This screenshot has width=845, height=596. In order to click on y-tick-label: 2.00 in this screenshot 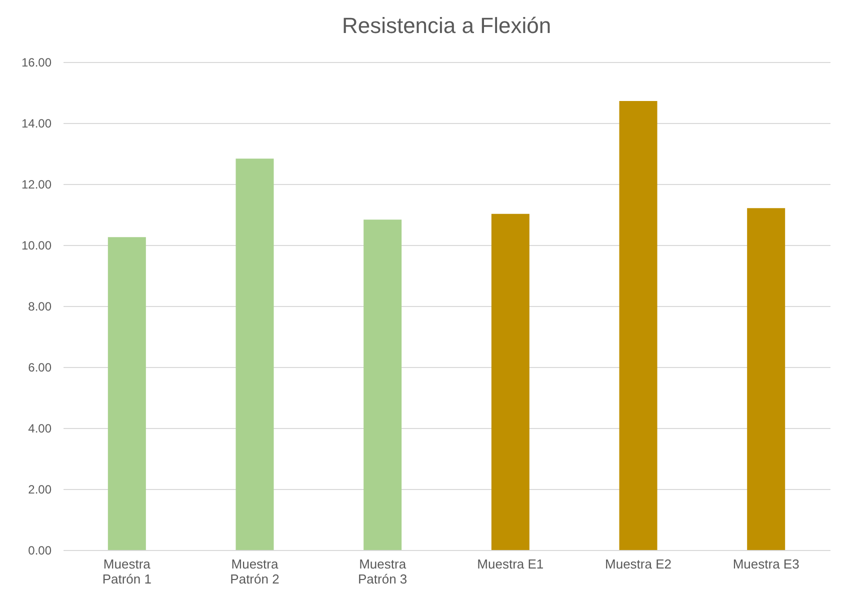, I will do `click(40, 489)`.